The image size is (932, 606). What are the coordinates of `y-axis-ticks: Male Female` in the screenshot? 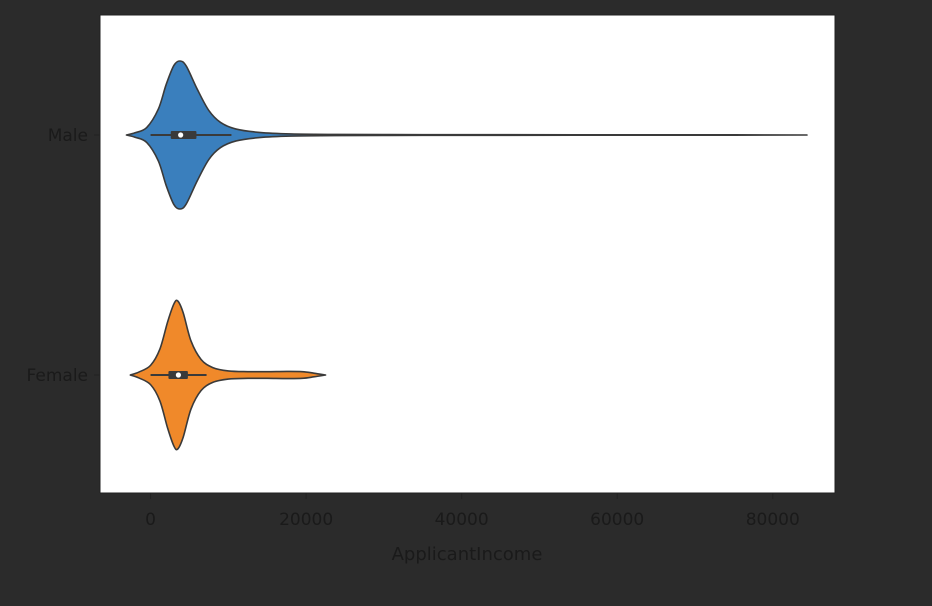 It's located at (63, 256).